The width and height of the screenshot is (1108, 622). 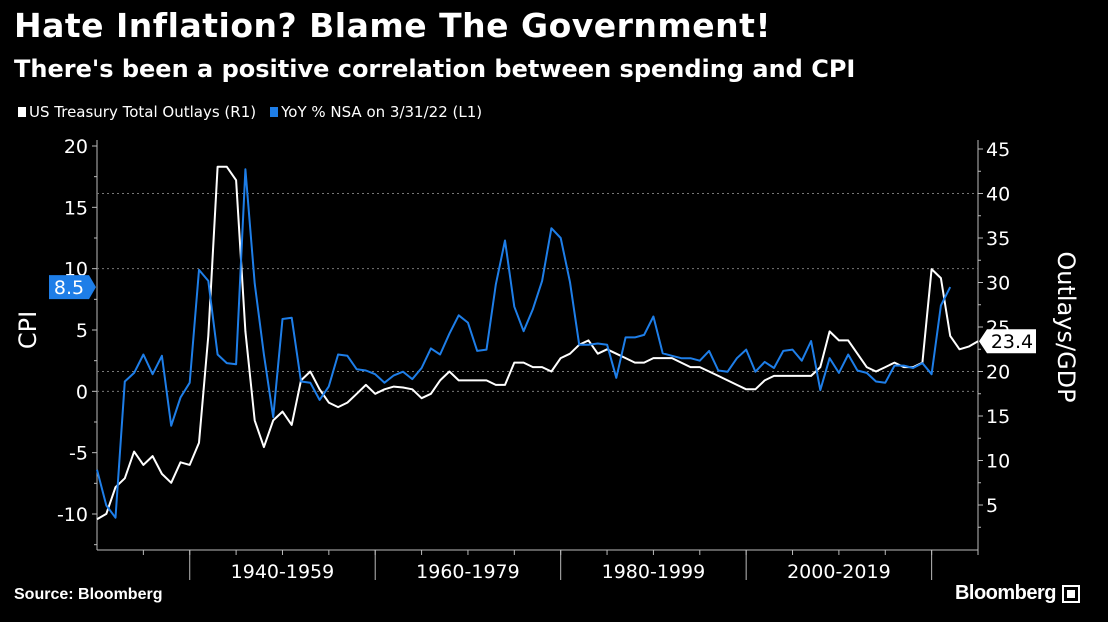 What do you see at coordinates (1066, 326) in the screenshot?
I see `right-axis-title: Outlays/GDP` at bounding box center [1066, 326].